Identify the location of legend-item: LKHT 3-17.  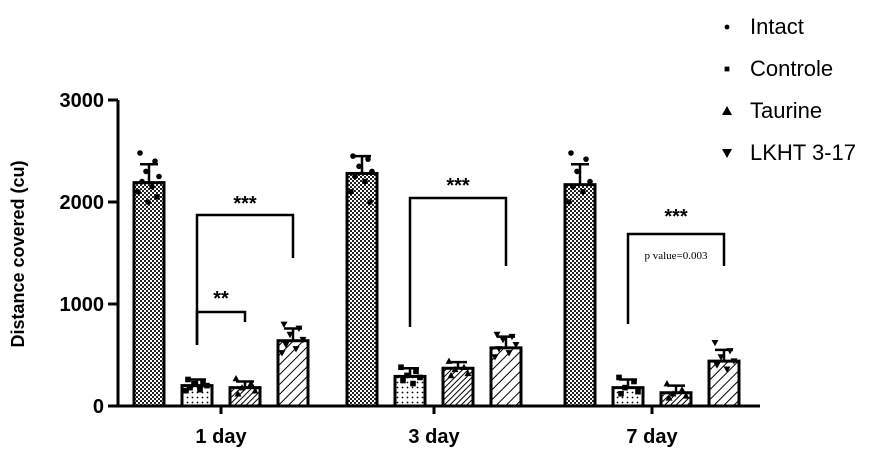
(800, 153).